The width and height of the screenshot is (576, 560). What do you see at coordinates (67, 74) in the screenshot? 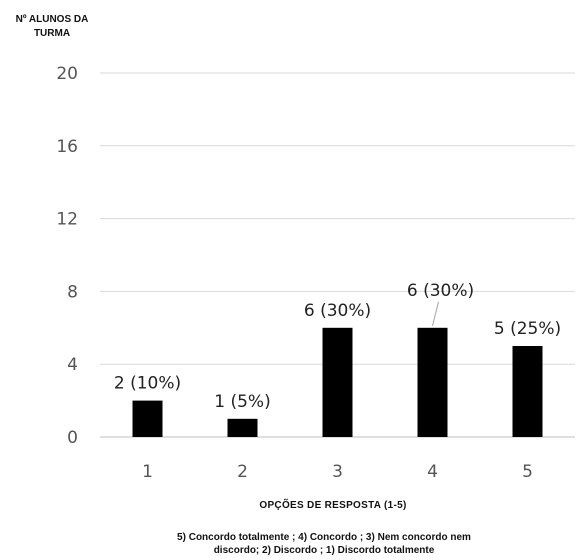
I see `y-tick-label: 20` at bounding box center [67, 74].